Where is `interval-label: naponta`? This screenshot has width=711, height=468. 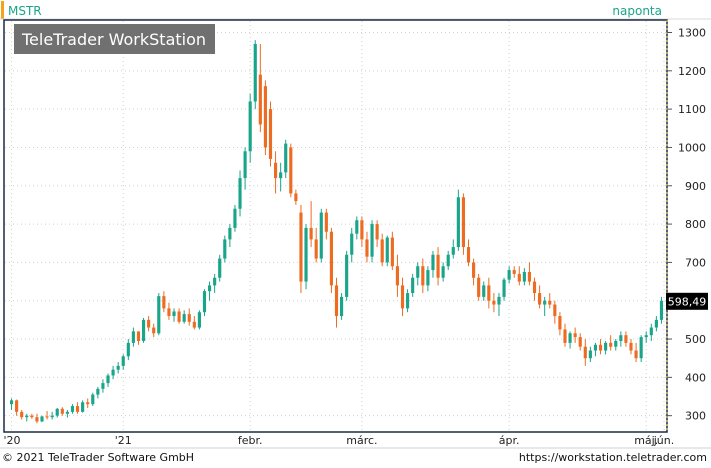 interval-label: naponta is located at coordinates (637, 11).